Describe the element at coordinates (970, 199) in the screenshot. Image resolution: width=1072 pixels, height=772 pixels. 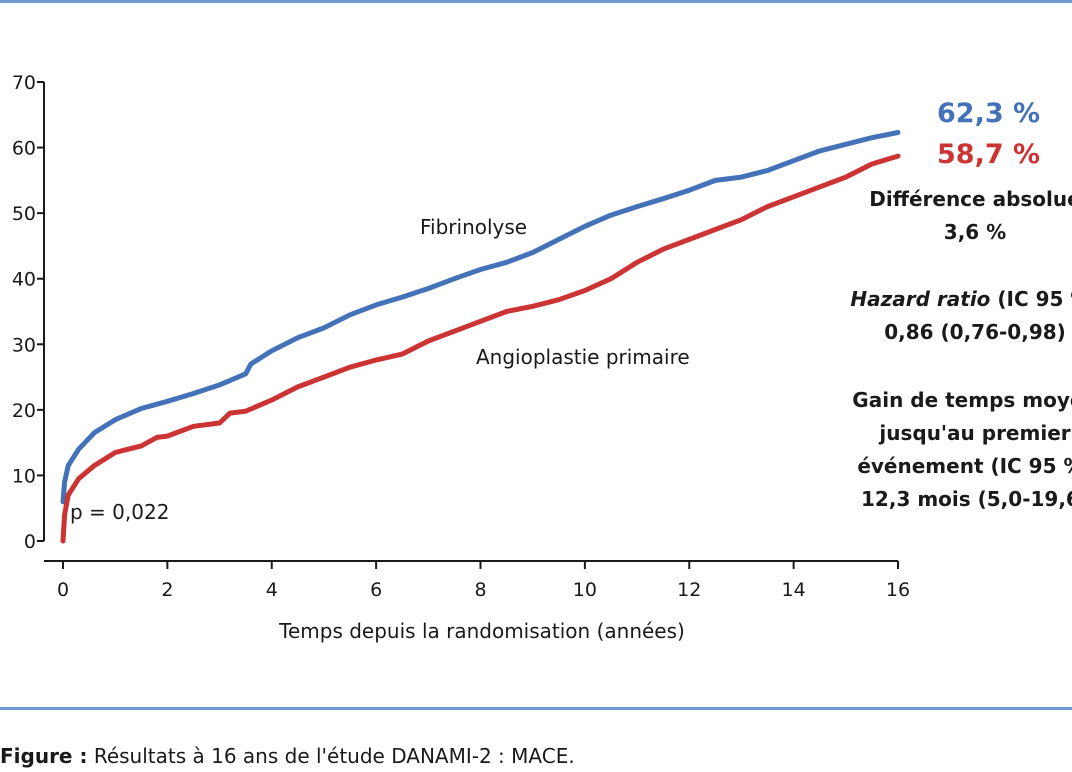
I see `difference-label: Différence absolue` at that location.